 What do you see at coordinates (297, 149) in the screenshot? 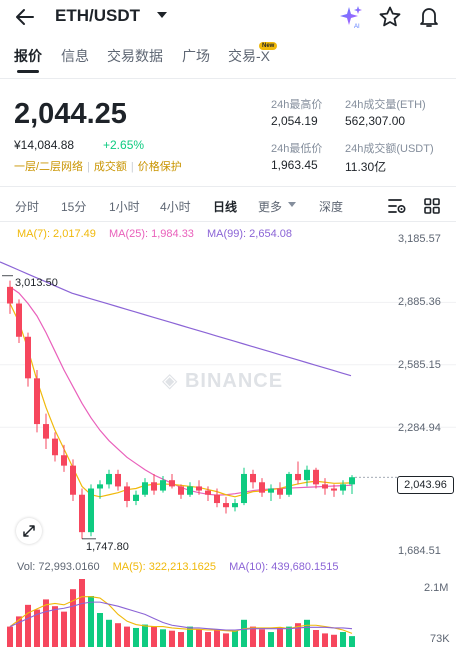
I see `low-24h-label: 24h最低价` at bounding box center [297, 149].